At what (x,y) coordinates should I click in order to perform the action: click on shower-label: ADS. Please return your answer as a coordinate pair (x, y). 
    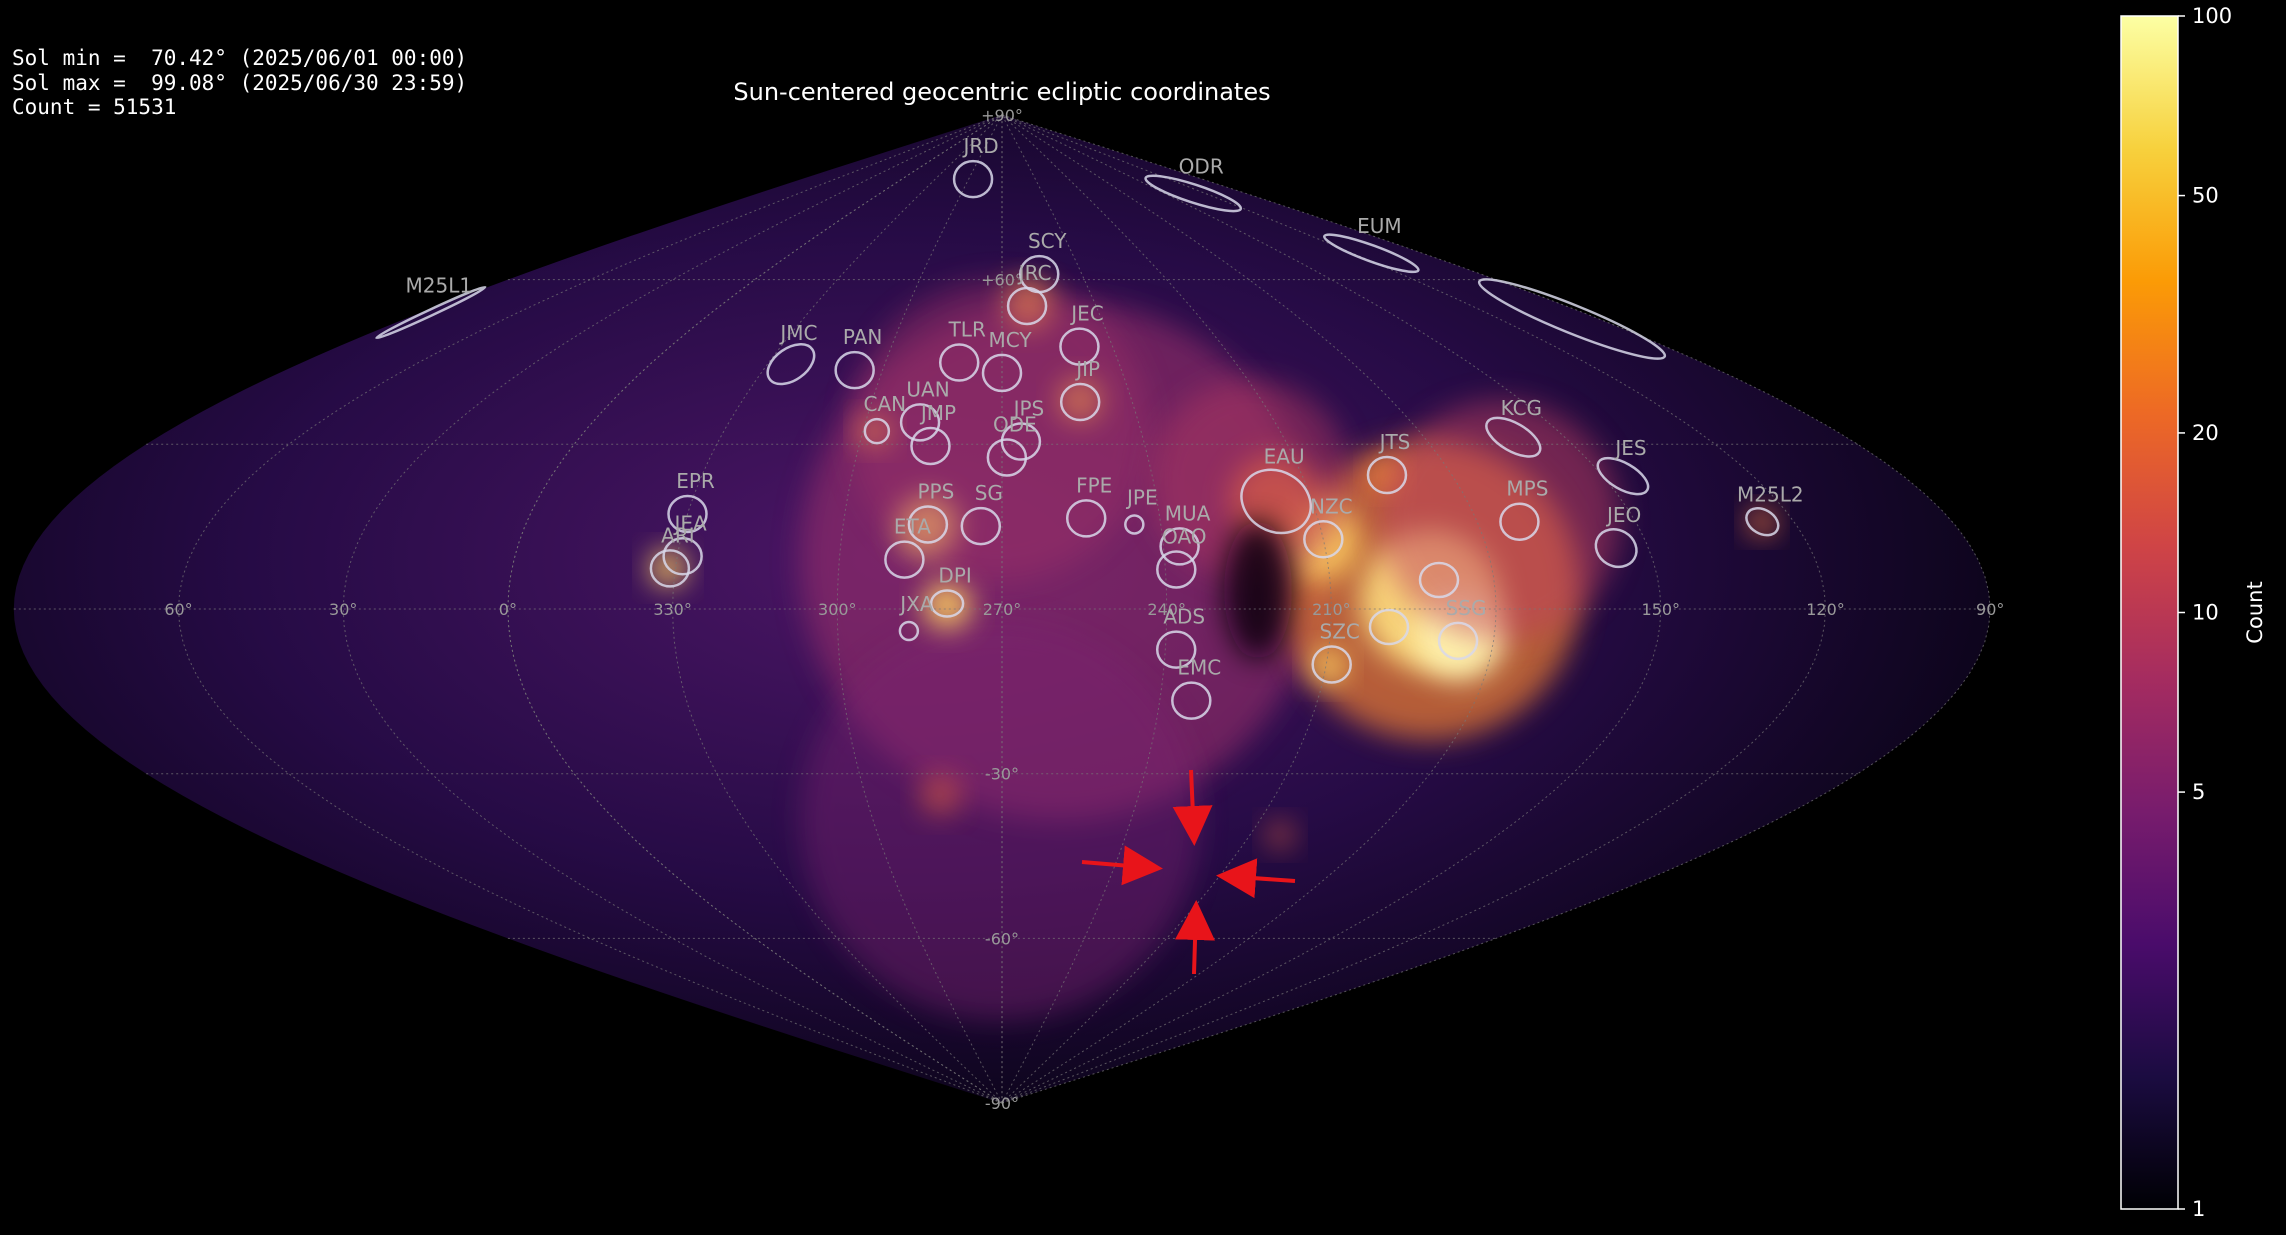
    Looking at the image, I should click on (1184, 617).